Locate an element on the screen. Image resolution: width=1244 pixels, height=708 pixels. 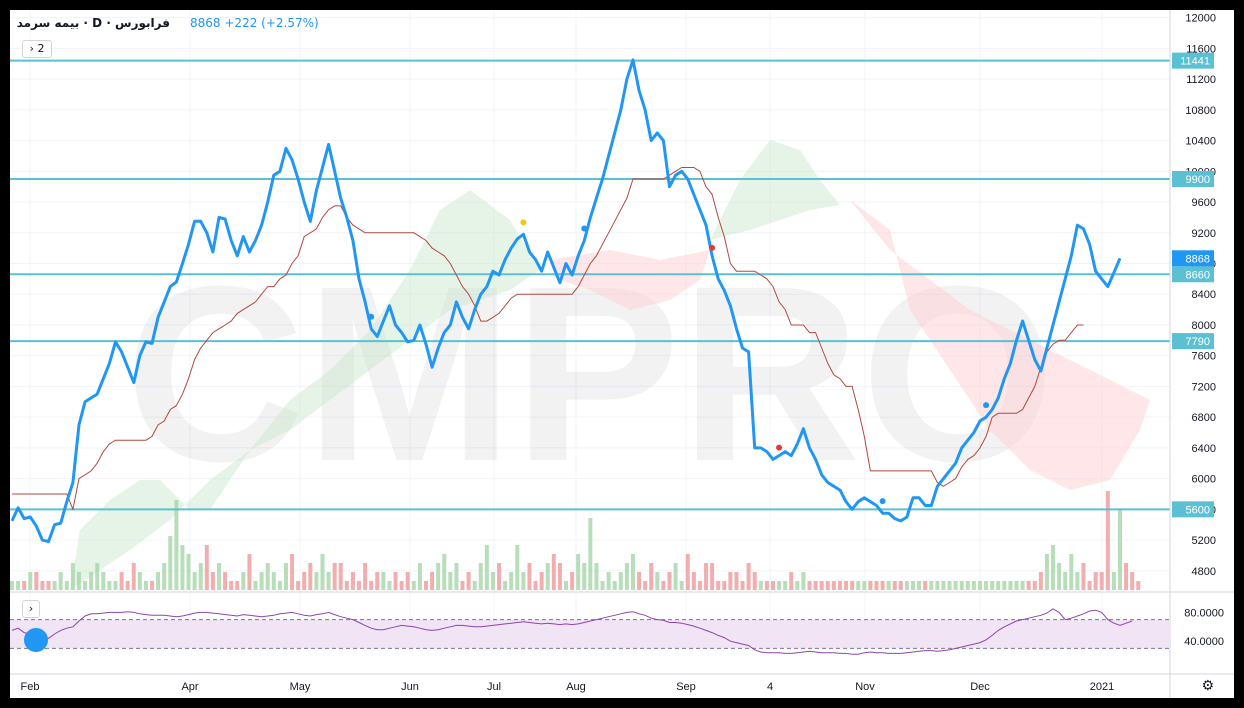
last-price-value: 8868 is located at coordinates (205, 23).